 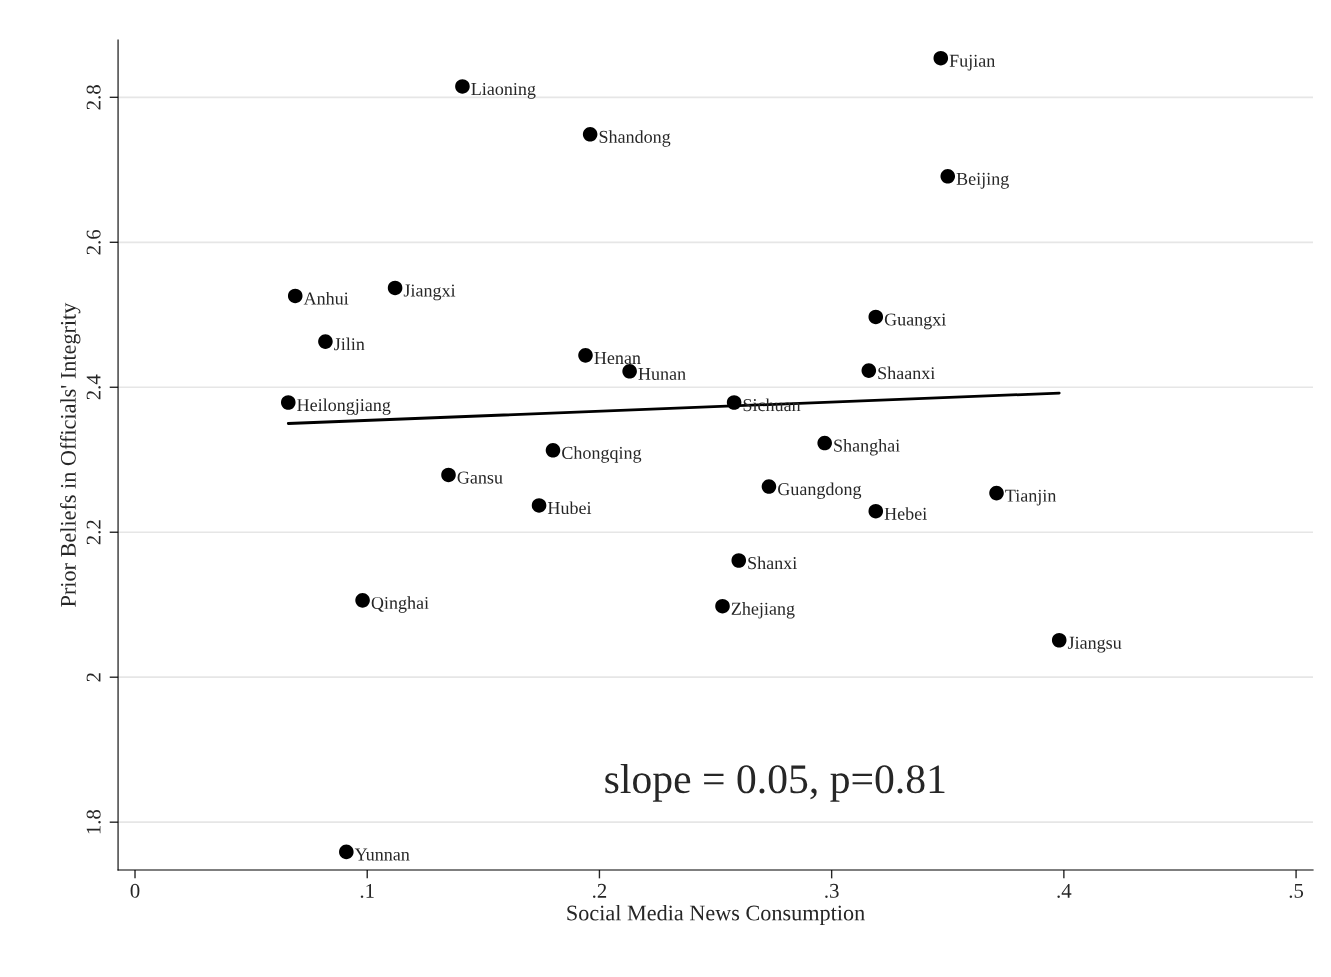 What do you see at coordinates (635, 138) in the screenshot?
I see `series-label: Shandong` at bounding box center [635, 138].